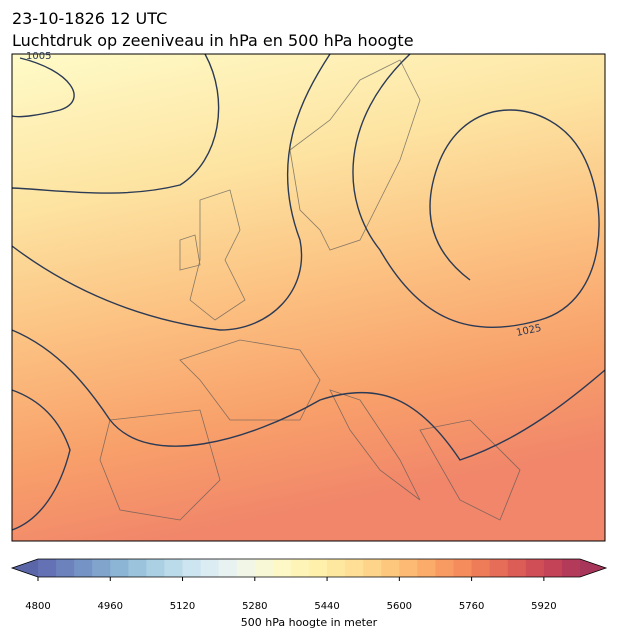 The width and height of the screenshot is (618, 639). I want to click on title-line: 23-10-1826 12 UTC, so click(89, 18).